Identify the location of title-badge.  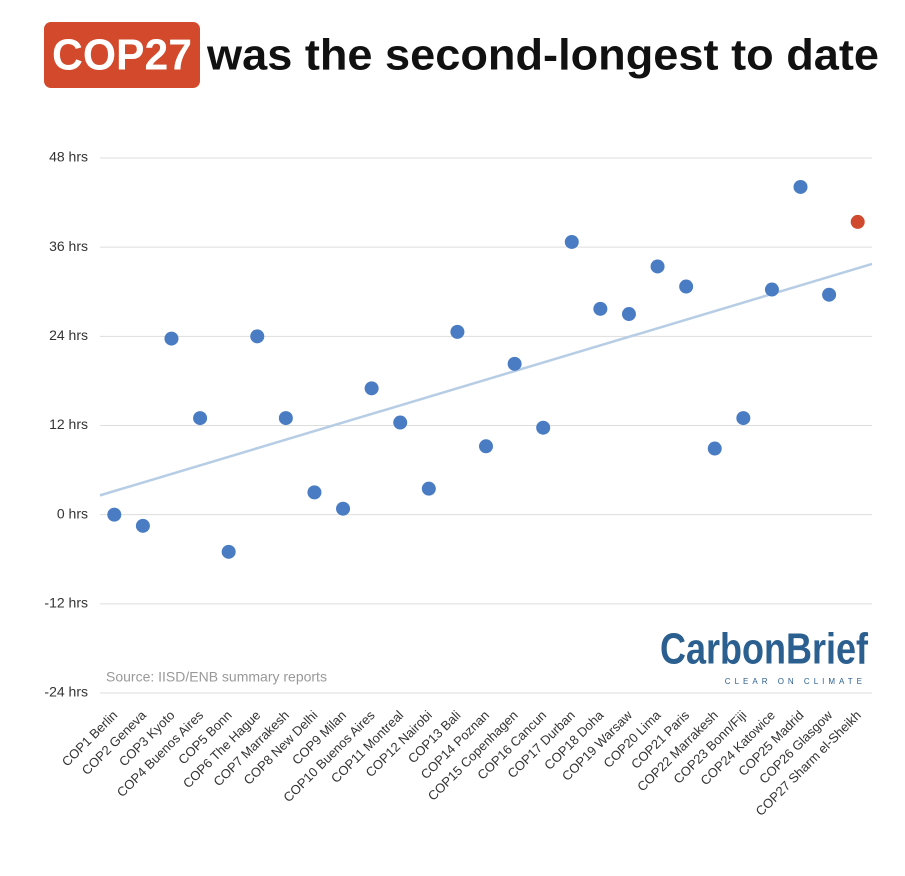
(122, 55).